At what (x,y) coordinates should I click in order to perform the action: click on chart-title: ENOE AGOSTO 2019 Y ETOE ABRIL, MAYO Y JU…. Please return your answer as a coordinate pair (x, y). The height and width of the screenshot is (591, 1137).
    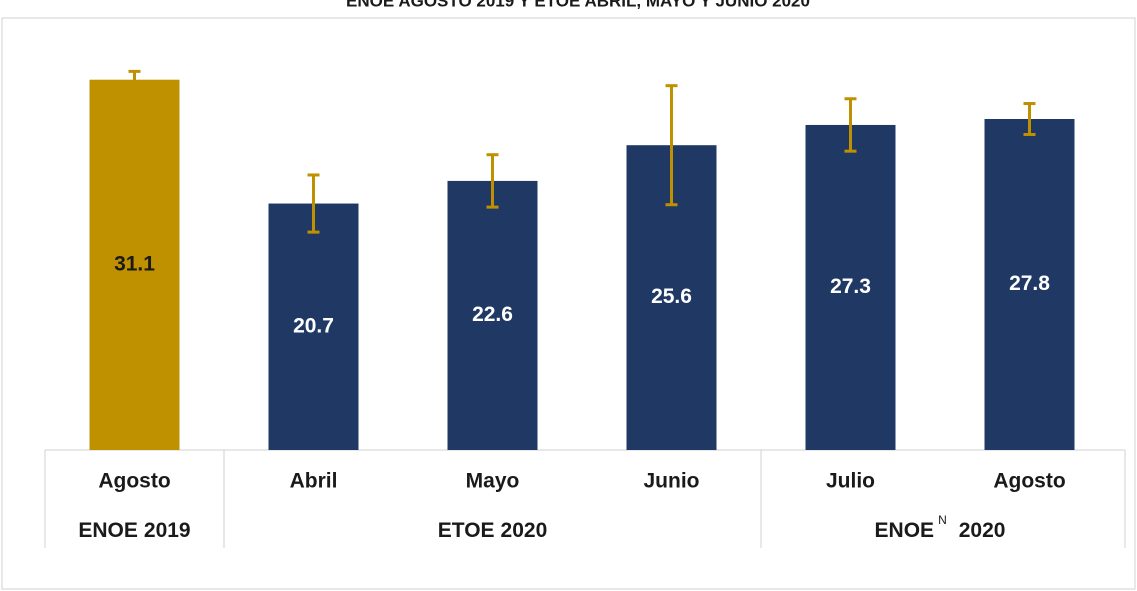
    Looking at the image, I should click on (578, 5).